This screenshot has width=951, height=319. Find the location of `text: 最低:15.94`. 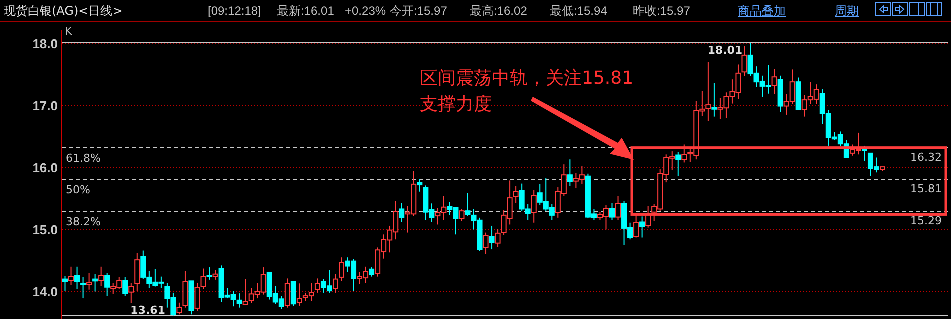

text: 最低:15.94 is located at coordinates (579, 11).